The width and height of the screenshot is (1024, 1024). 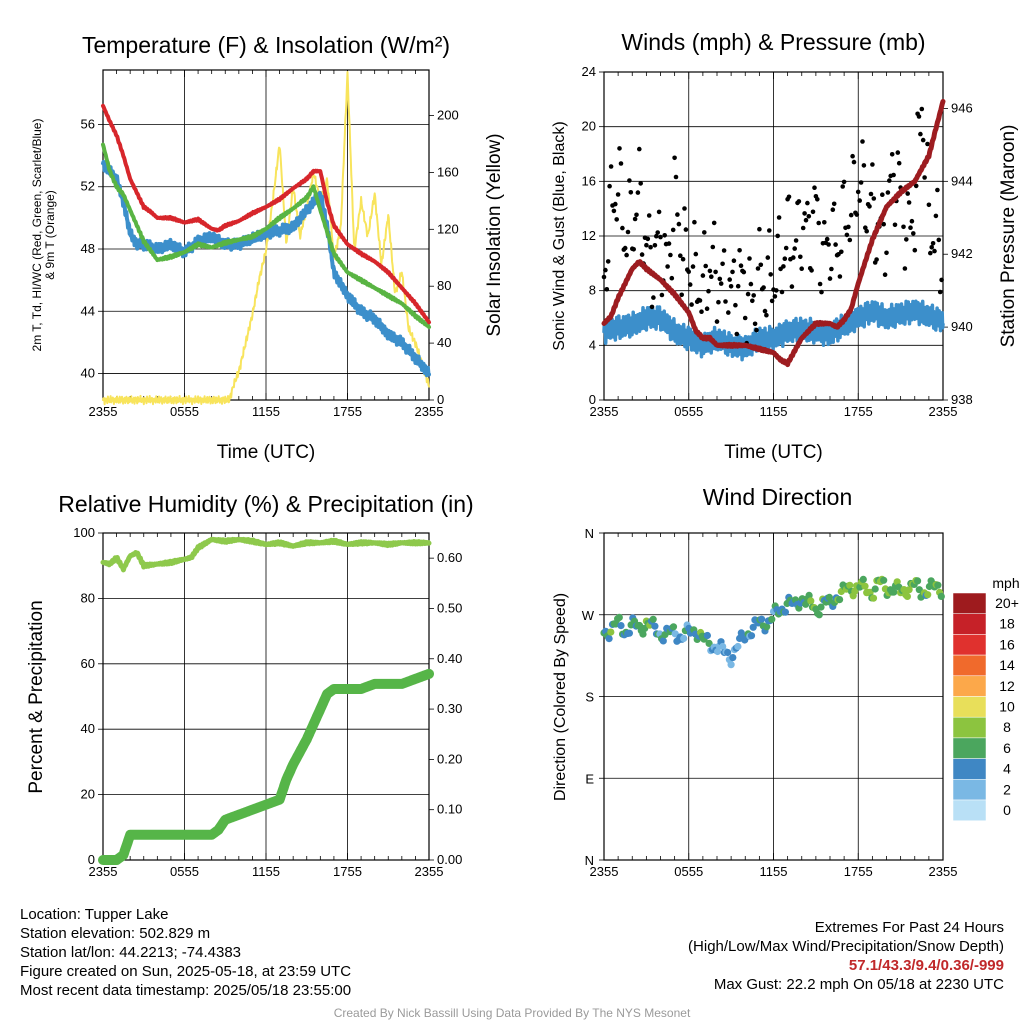 I want to click on humidity-y2-tick-label: 0.60, so click(x=449, y=557).